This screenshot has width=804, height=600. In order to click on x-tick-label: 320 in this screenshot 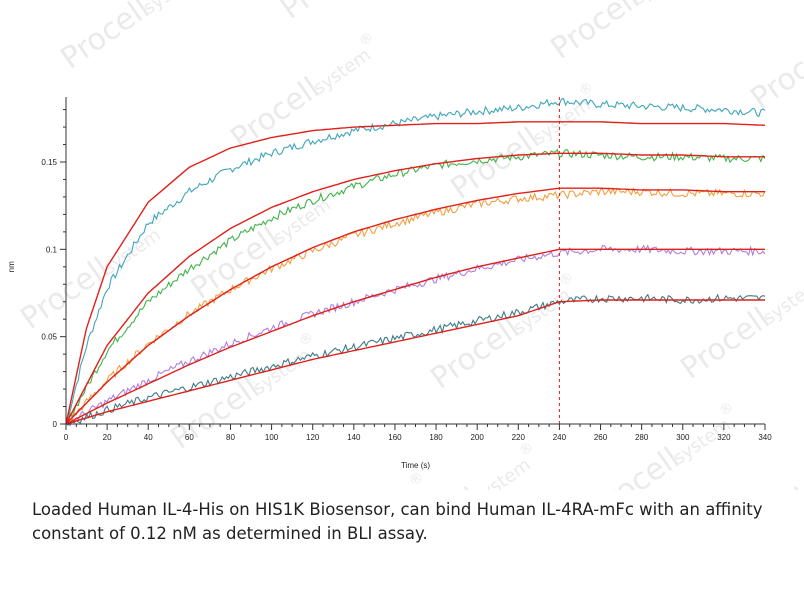, I will do `click(724, 437)`.